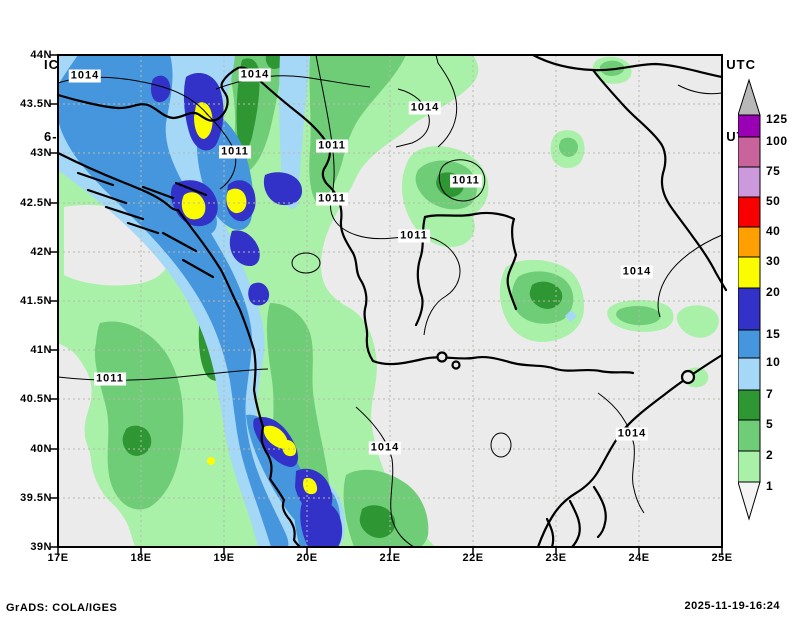 Image resolution: width=800 pixels, height=618 pixels. I want to click on lat-label-42N: 42N, so click(41, 251).